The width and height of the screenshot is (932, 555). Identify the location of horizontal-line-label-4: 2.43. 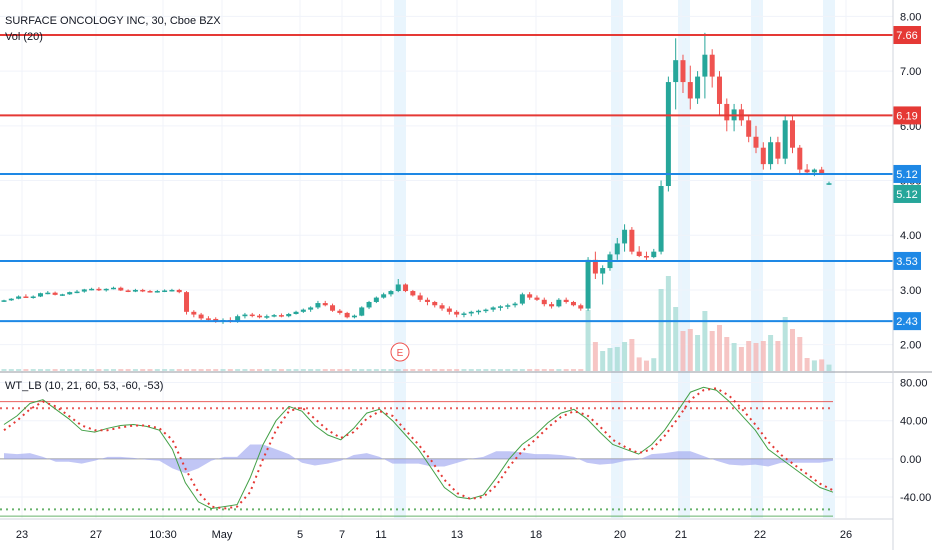
(906, 322).